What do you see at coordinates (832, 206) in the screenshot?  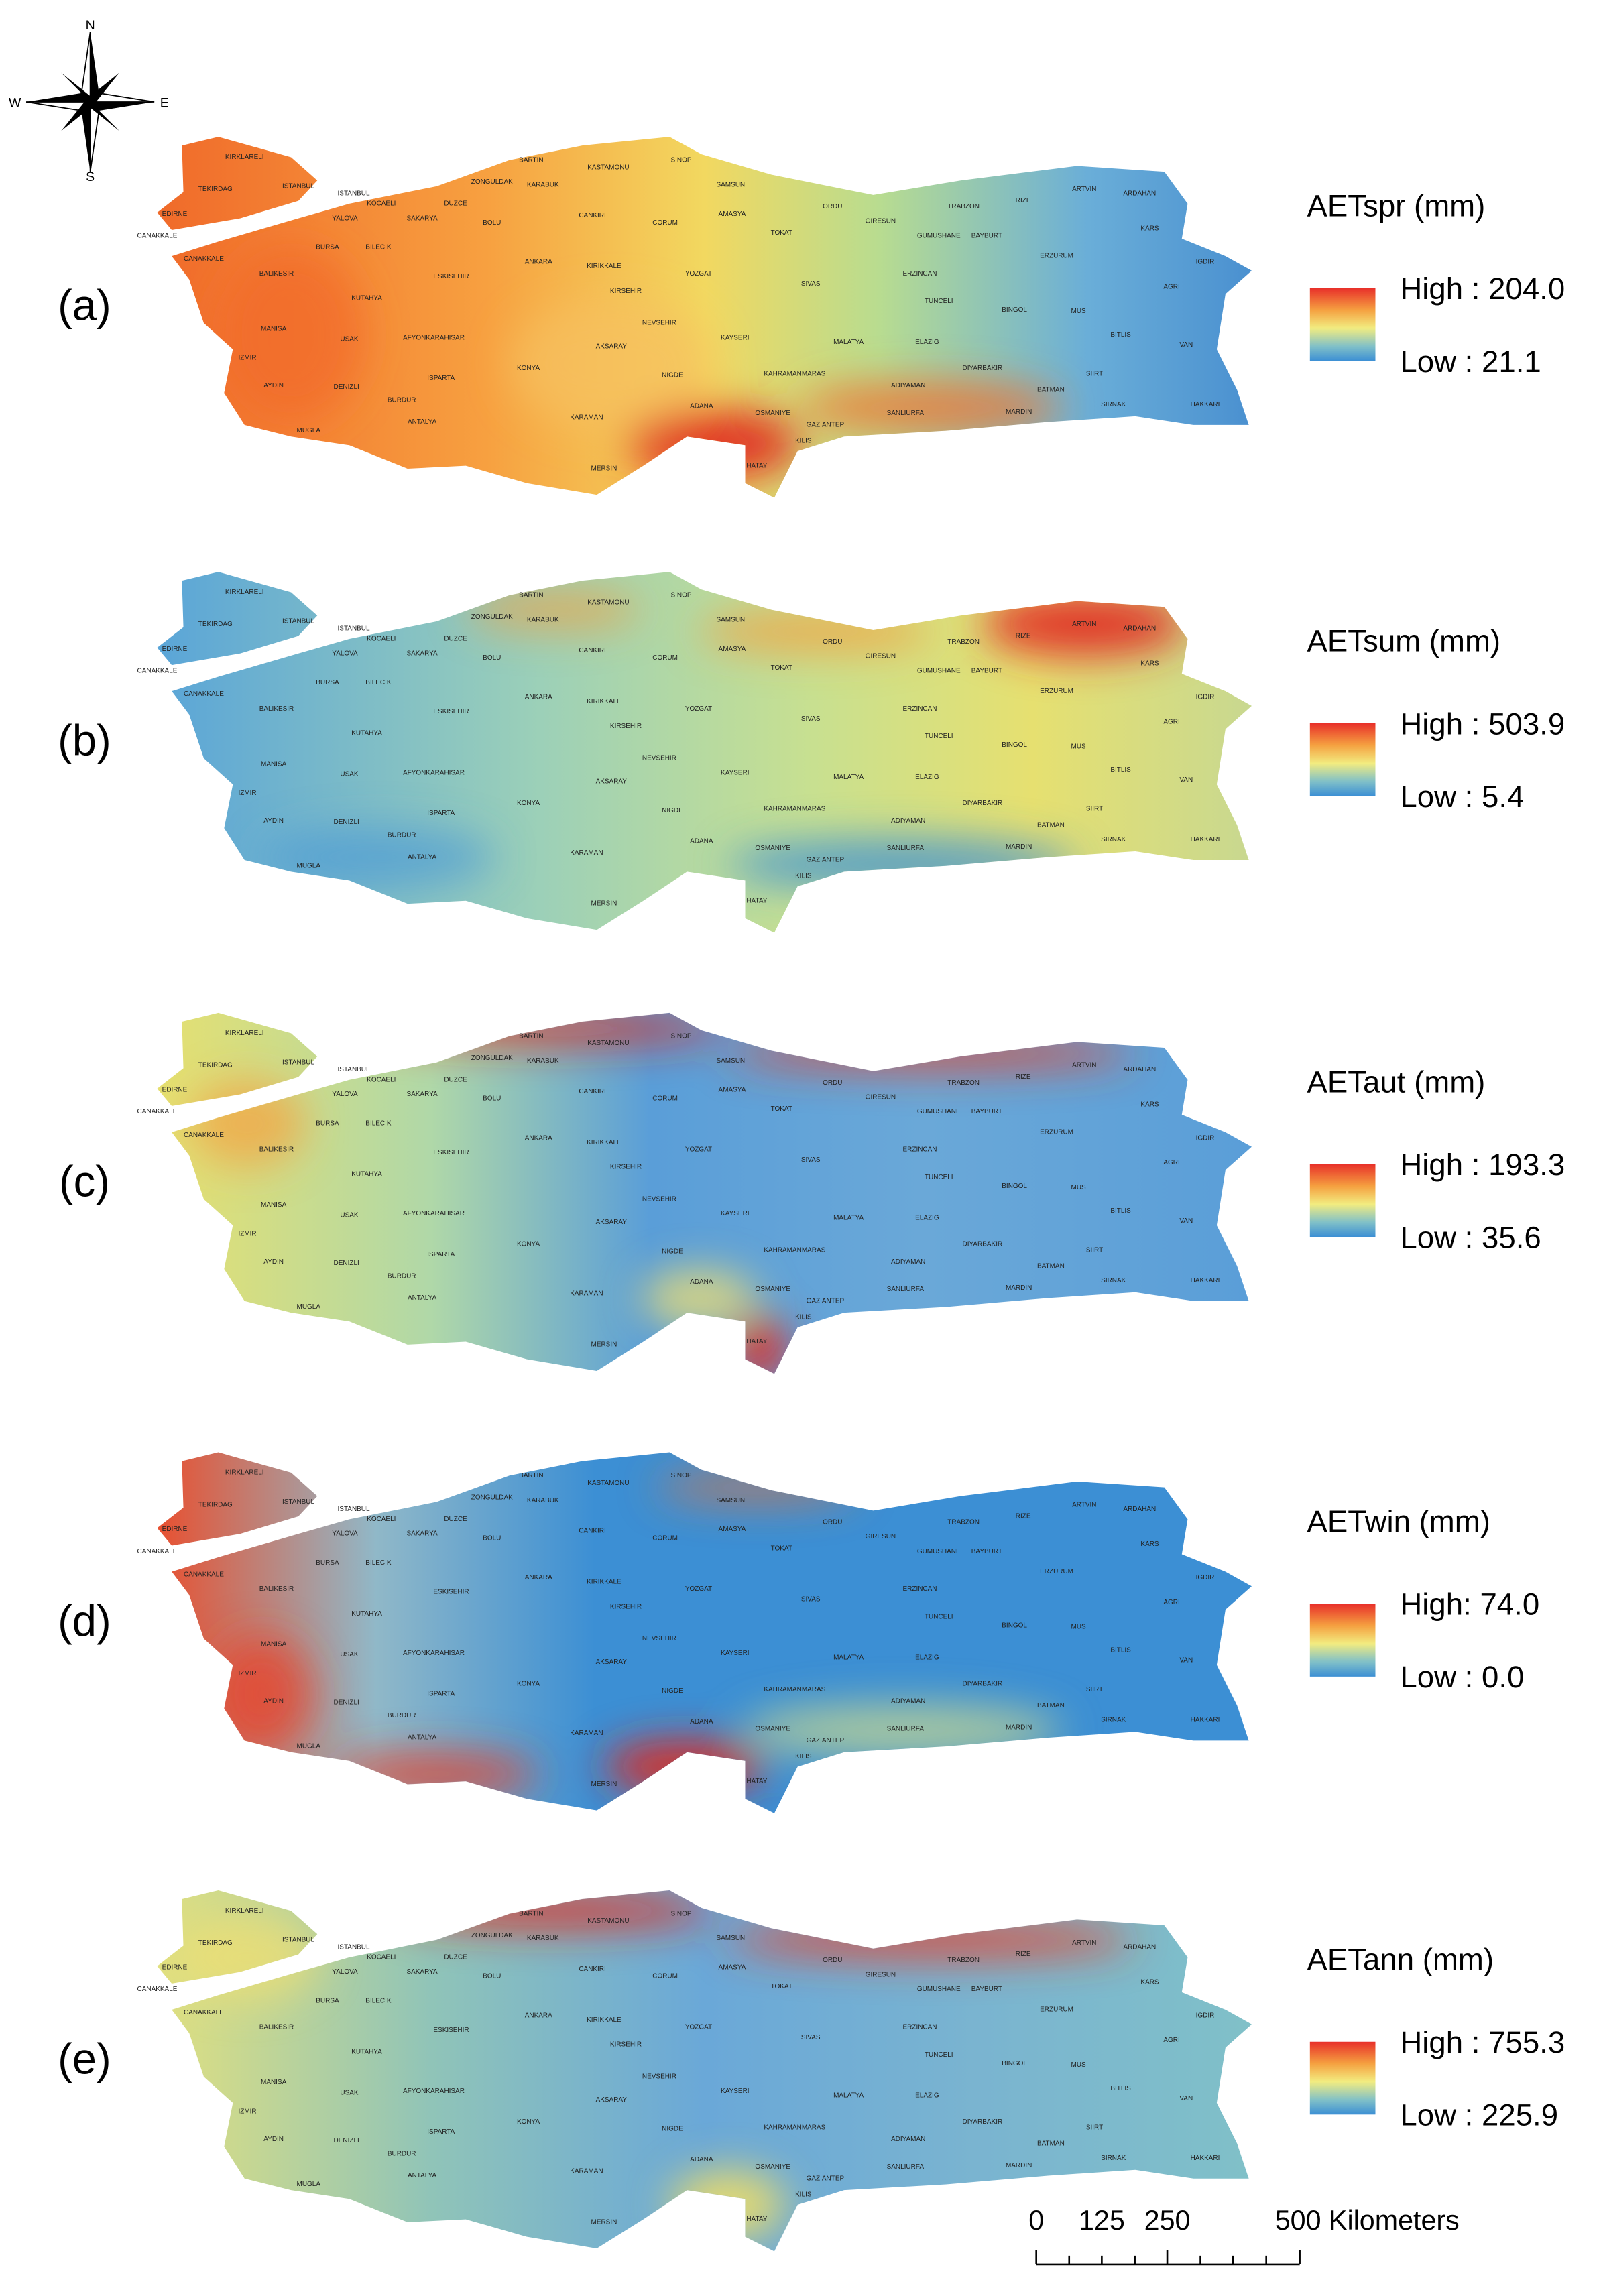 I see `city-label: ORDU` at bounding box center [832, 206].